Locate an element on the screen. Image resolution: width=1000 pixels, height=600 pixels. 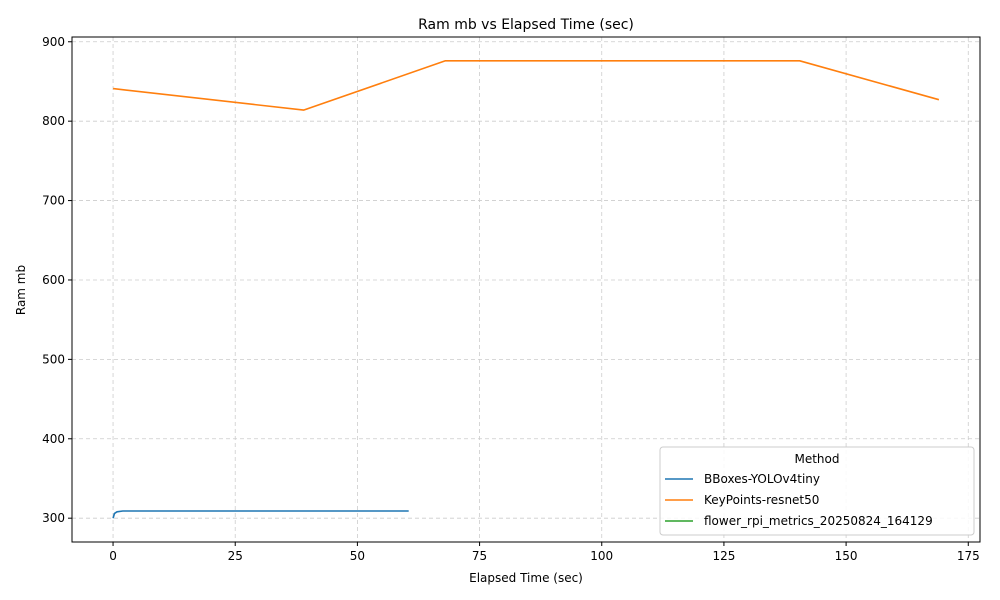
y-tick-label: 500 is located at coordinates (53, 359).